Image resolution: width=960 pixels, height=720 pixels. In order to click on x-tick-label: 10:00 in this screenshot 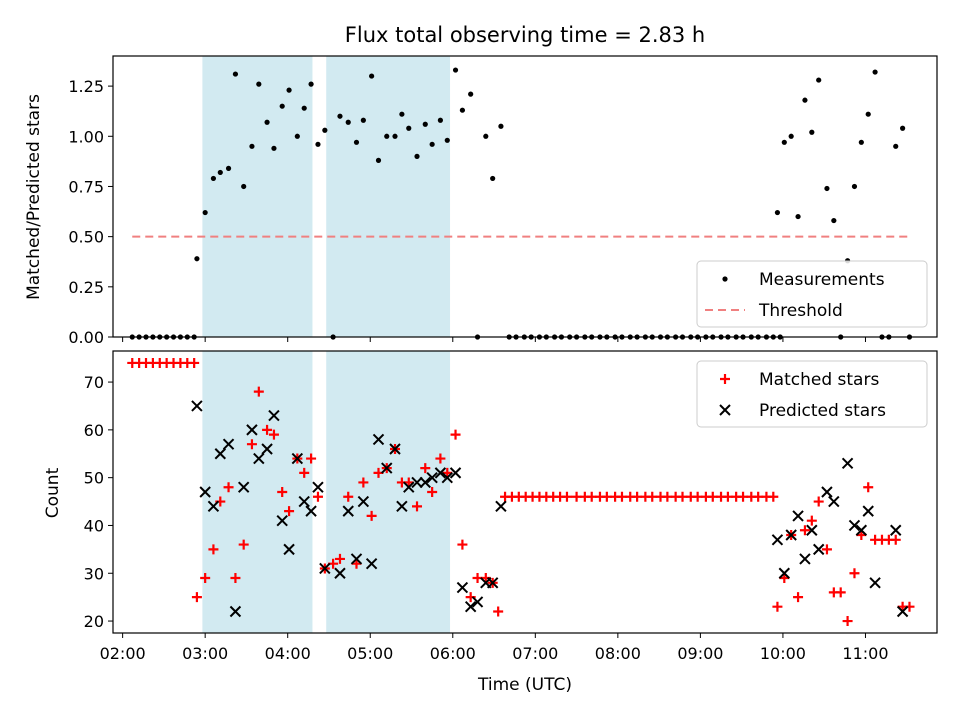, I will do `click(783, 653)`.